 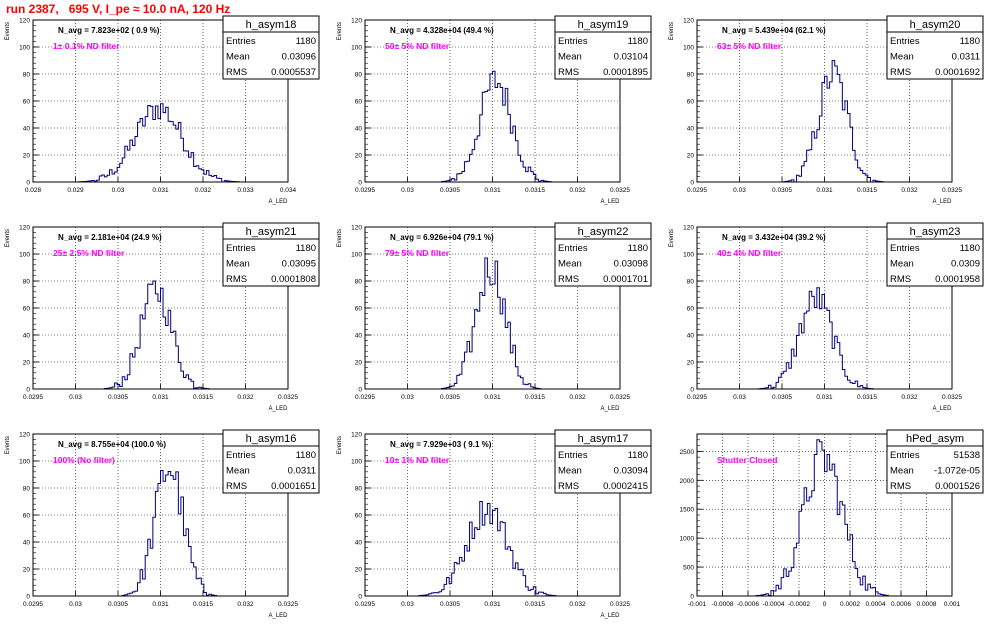 I want to click on filter-note: 50± 5% ND filter, so click(x=417, y=46).